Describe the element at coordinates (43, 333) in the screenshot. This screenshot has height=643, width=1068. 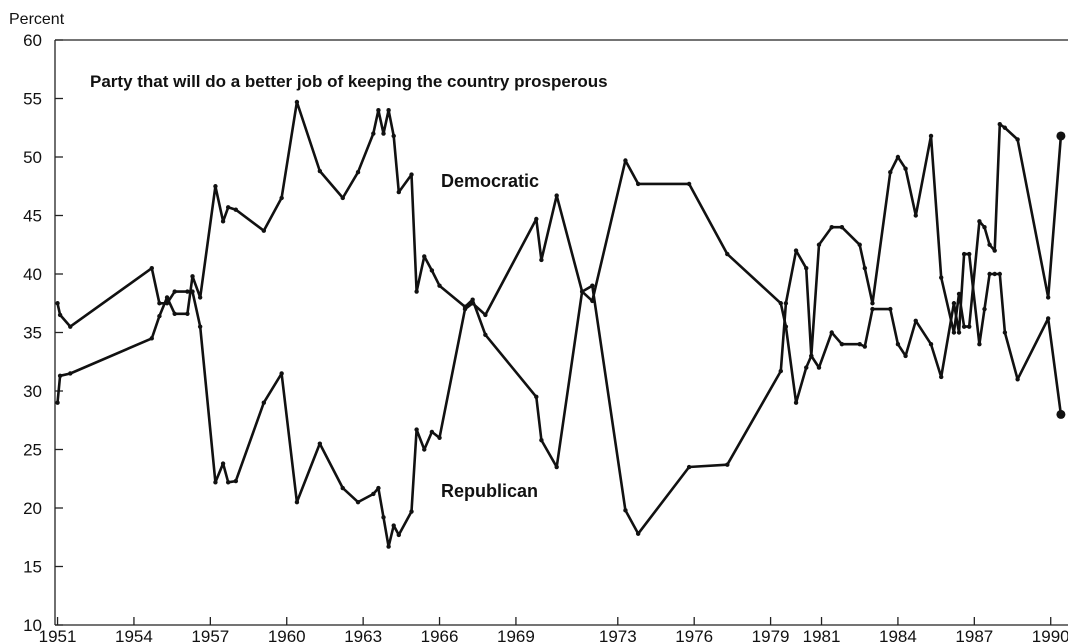
I see `y-ticks: 10 15 20 25 30 35 40 45 50 55 60` at that location.